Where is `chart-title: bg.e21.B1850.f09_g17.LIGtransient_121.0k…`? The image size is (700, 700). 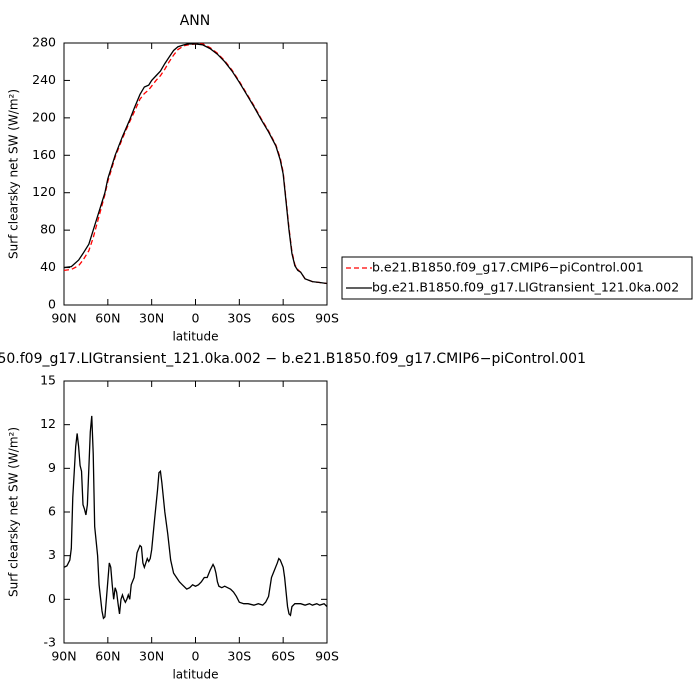
chart-title: bg.e21.B1850.f09_g17.LIGtransient_121.0k… is located at coordinates (293, 359).